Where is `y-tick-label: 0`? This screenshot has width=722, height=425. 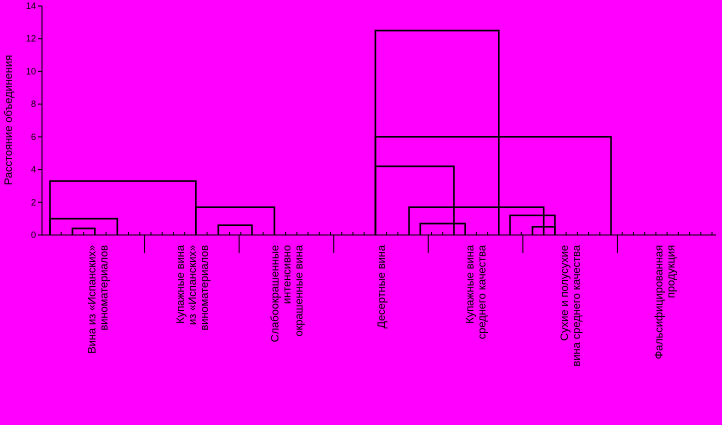 y-tick-label: 0 is located at coordinates (33, 235).